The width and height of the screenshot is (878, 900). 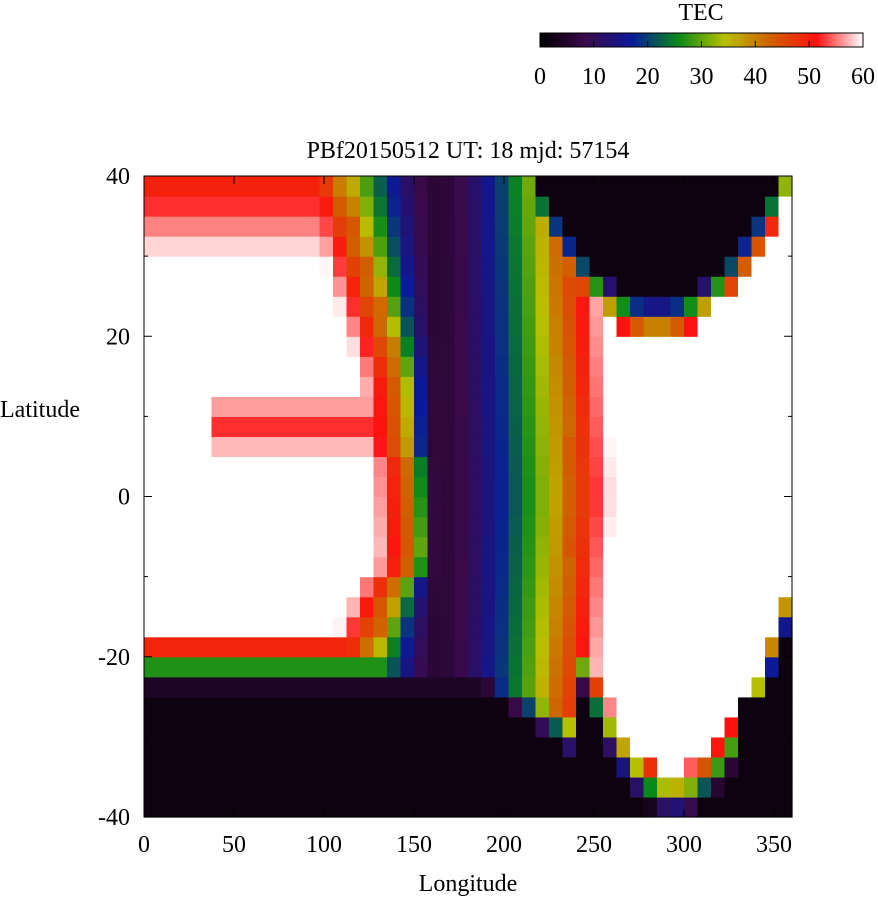 I want to click on y-tick-label: 40, so click(x=118, y=177).